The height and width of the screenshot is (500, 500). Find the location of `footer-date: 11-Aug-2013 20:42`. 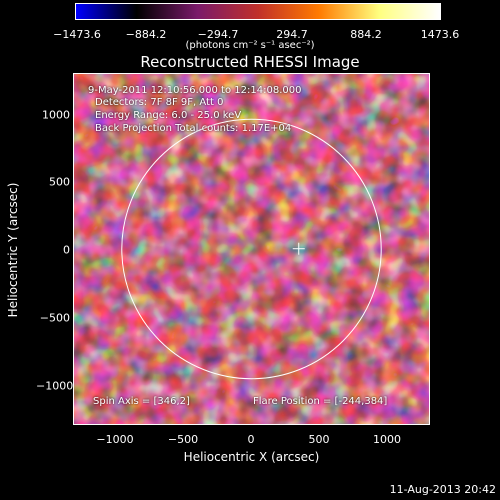

footer-date: 11-Aug-2013 20:42 is located at coordinates (442, 489).